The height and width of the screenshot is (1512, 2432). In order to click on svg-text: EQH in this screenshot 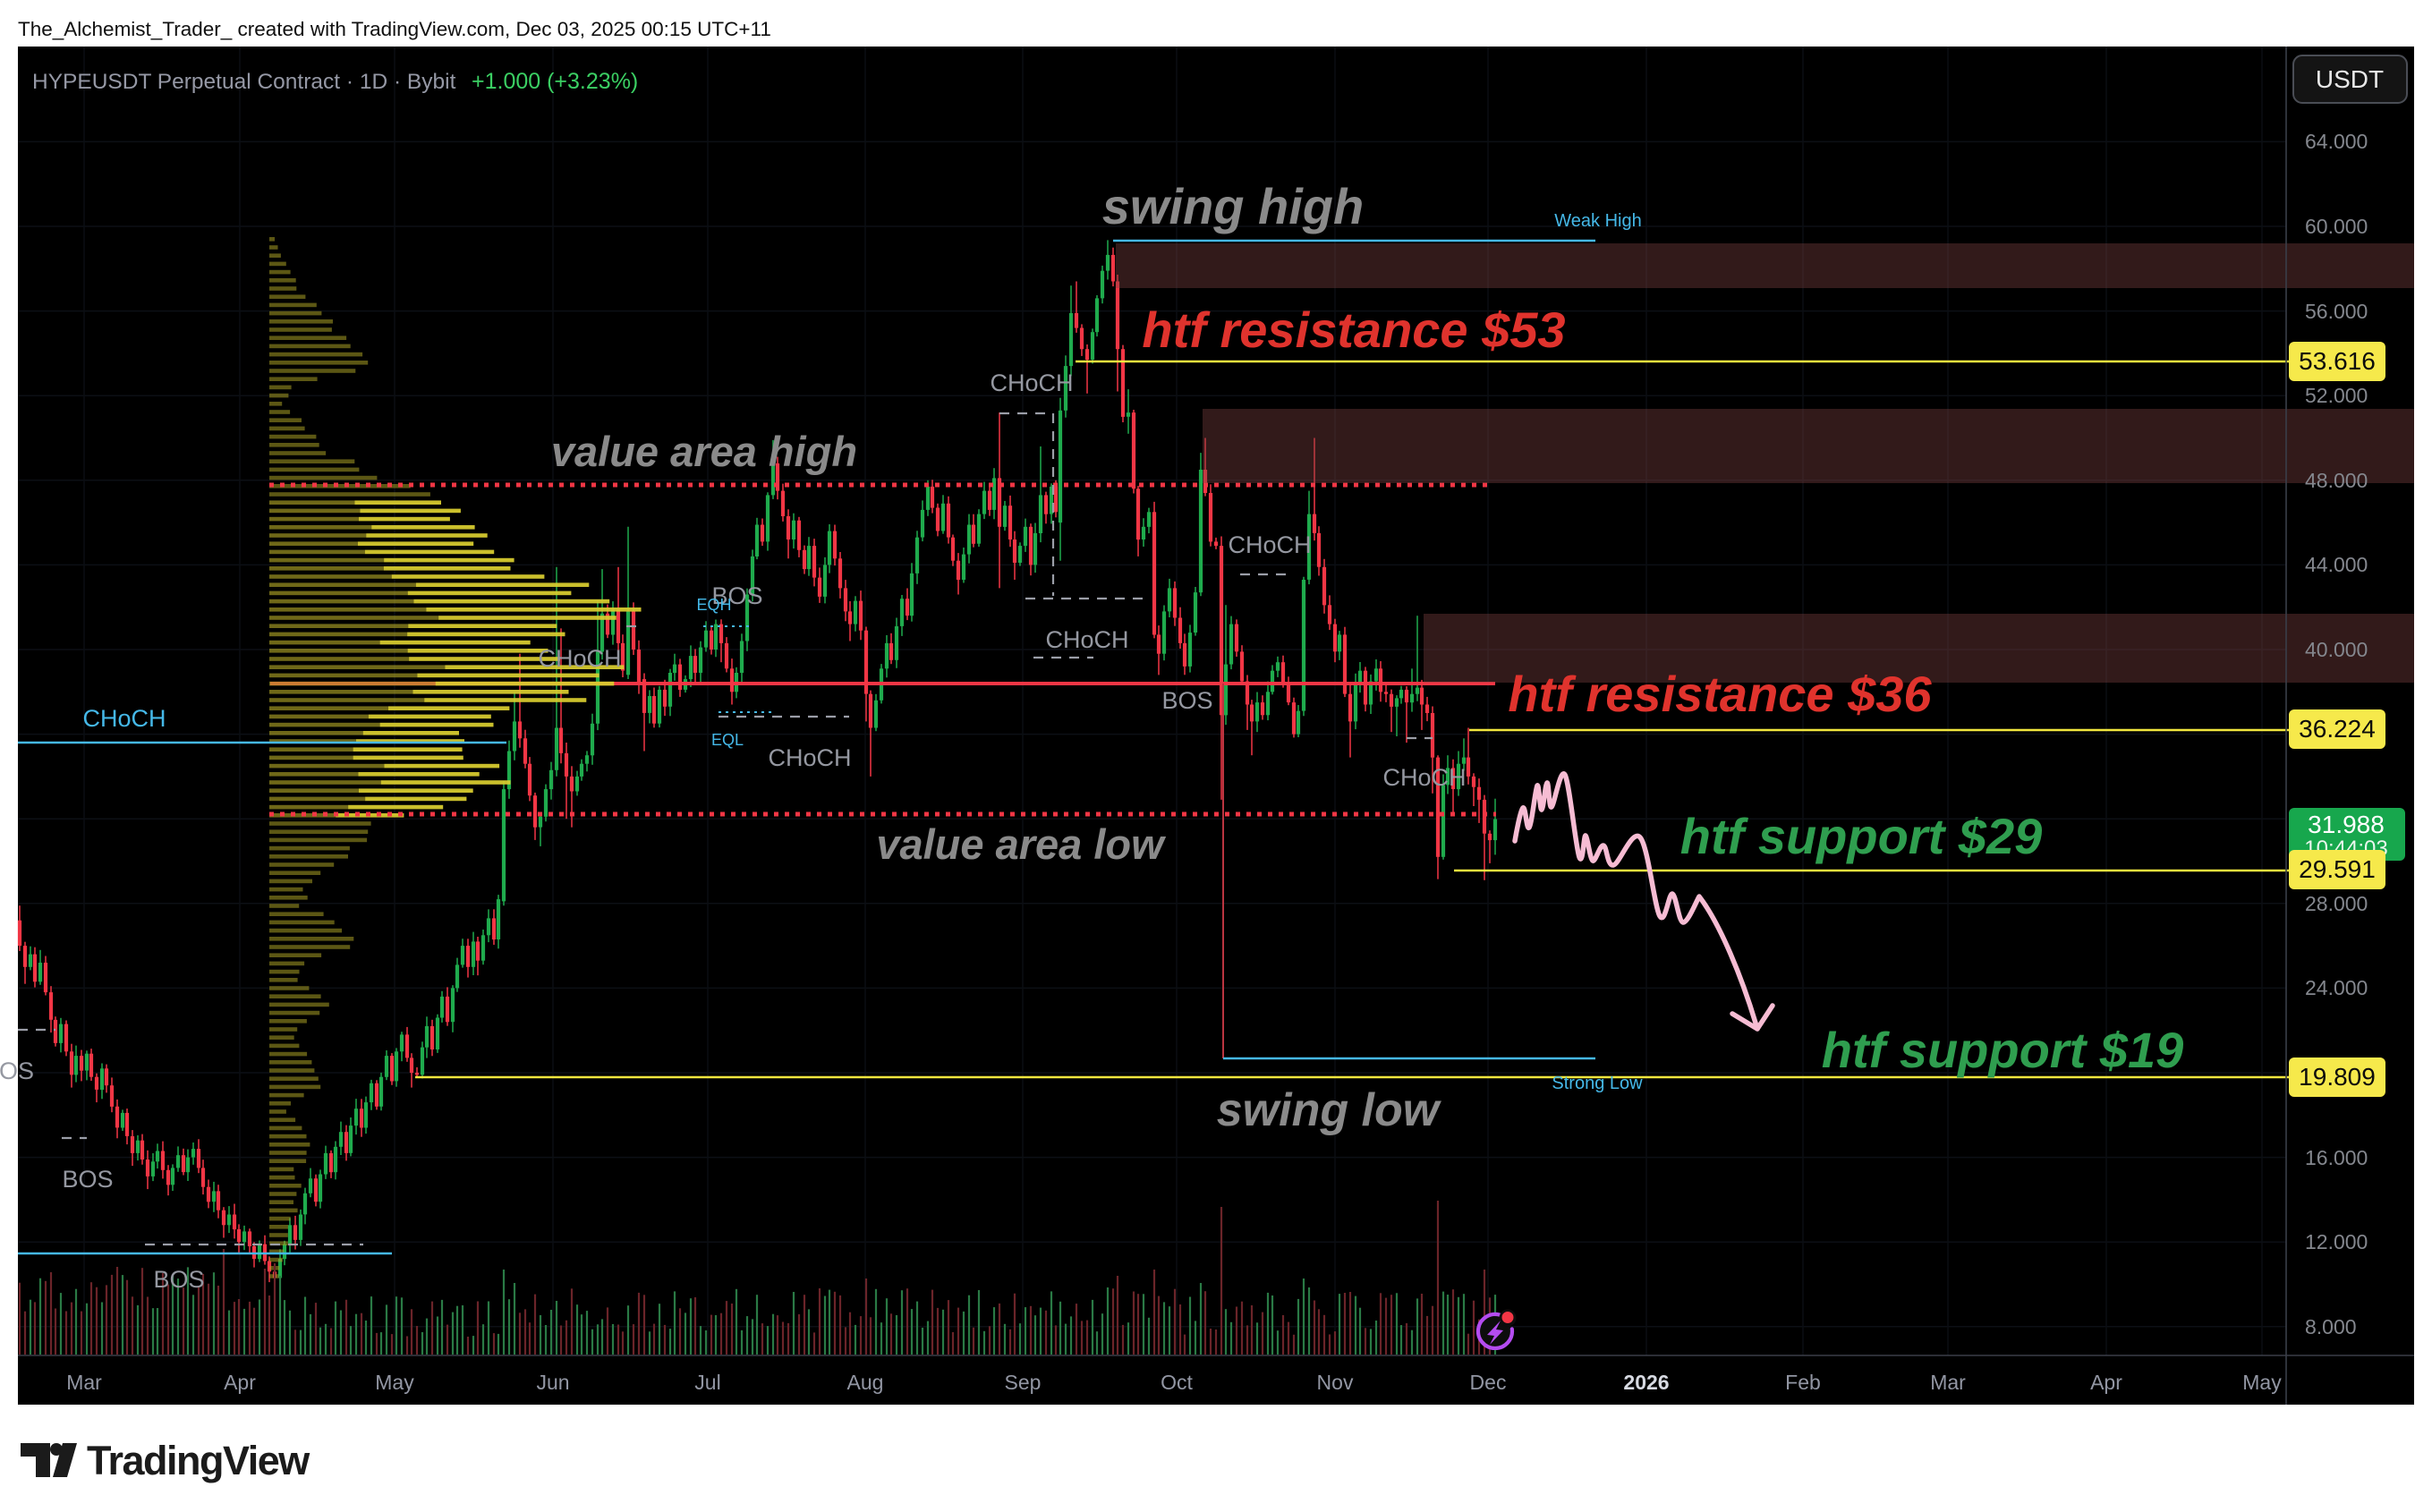, I will do `click(713, 605)`.